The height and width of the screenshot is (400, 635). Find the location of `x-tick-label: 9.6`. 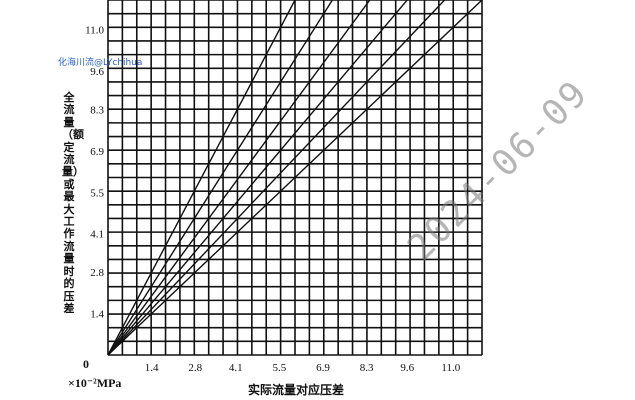

x-tick-label: 9.6 is located at coordinates (407, 368).